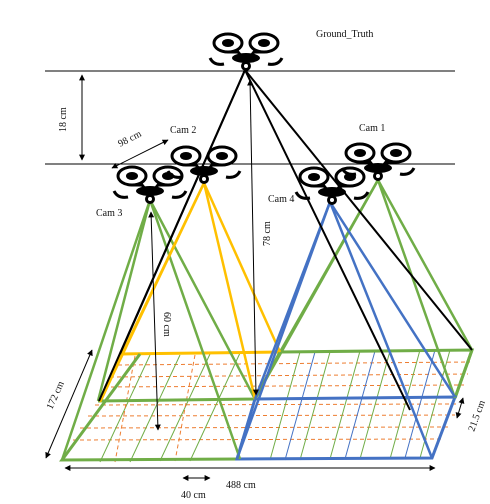  Describe the element at coordinates (56, 395) in the screenshot. I see `dim-172-label: 172 cm` at that location.